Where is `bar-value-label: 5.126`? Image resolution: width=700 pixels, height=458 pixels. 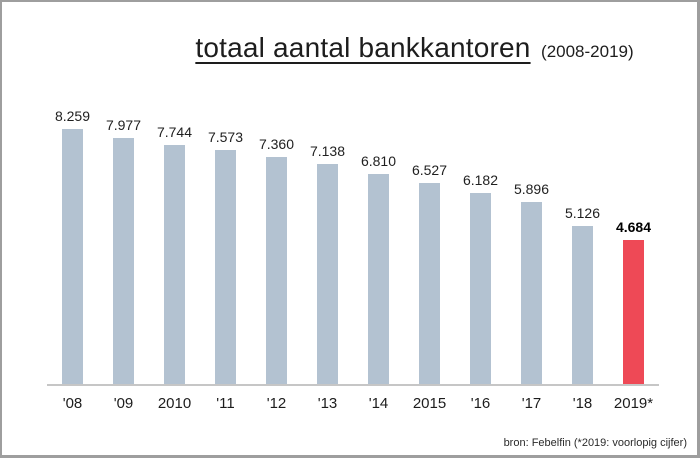 bar-value-label: 5.126 is located at coordinates (582, 213).